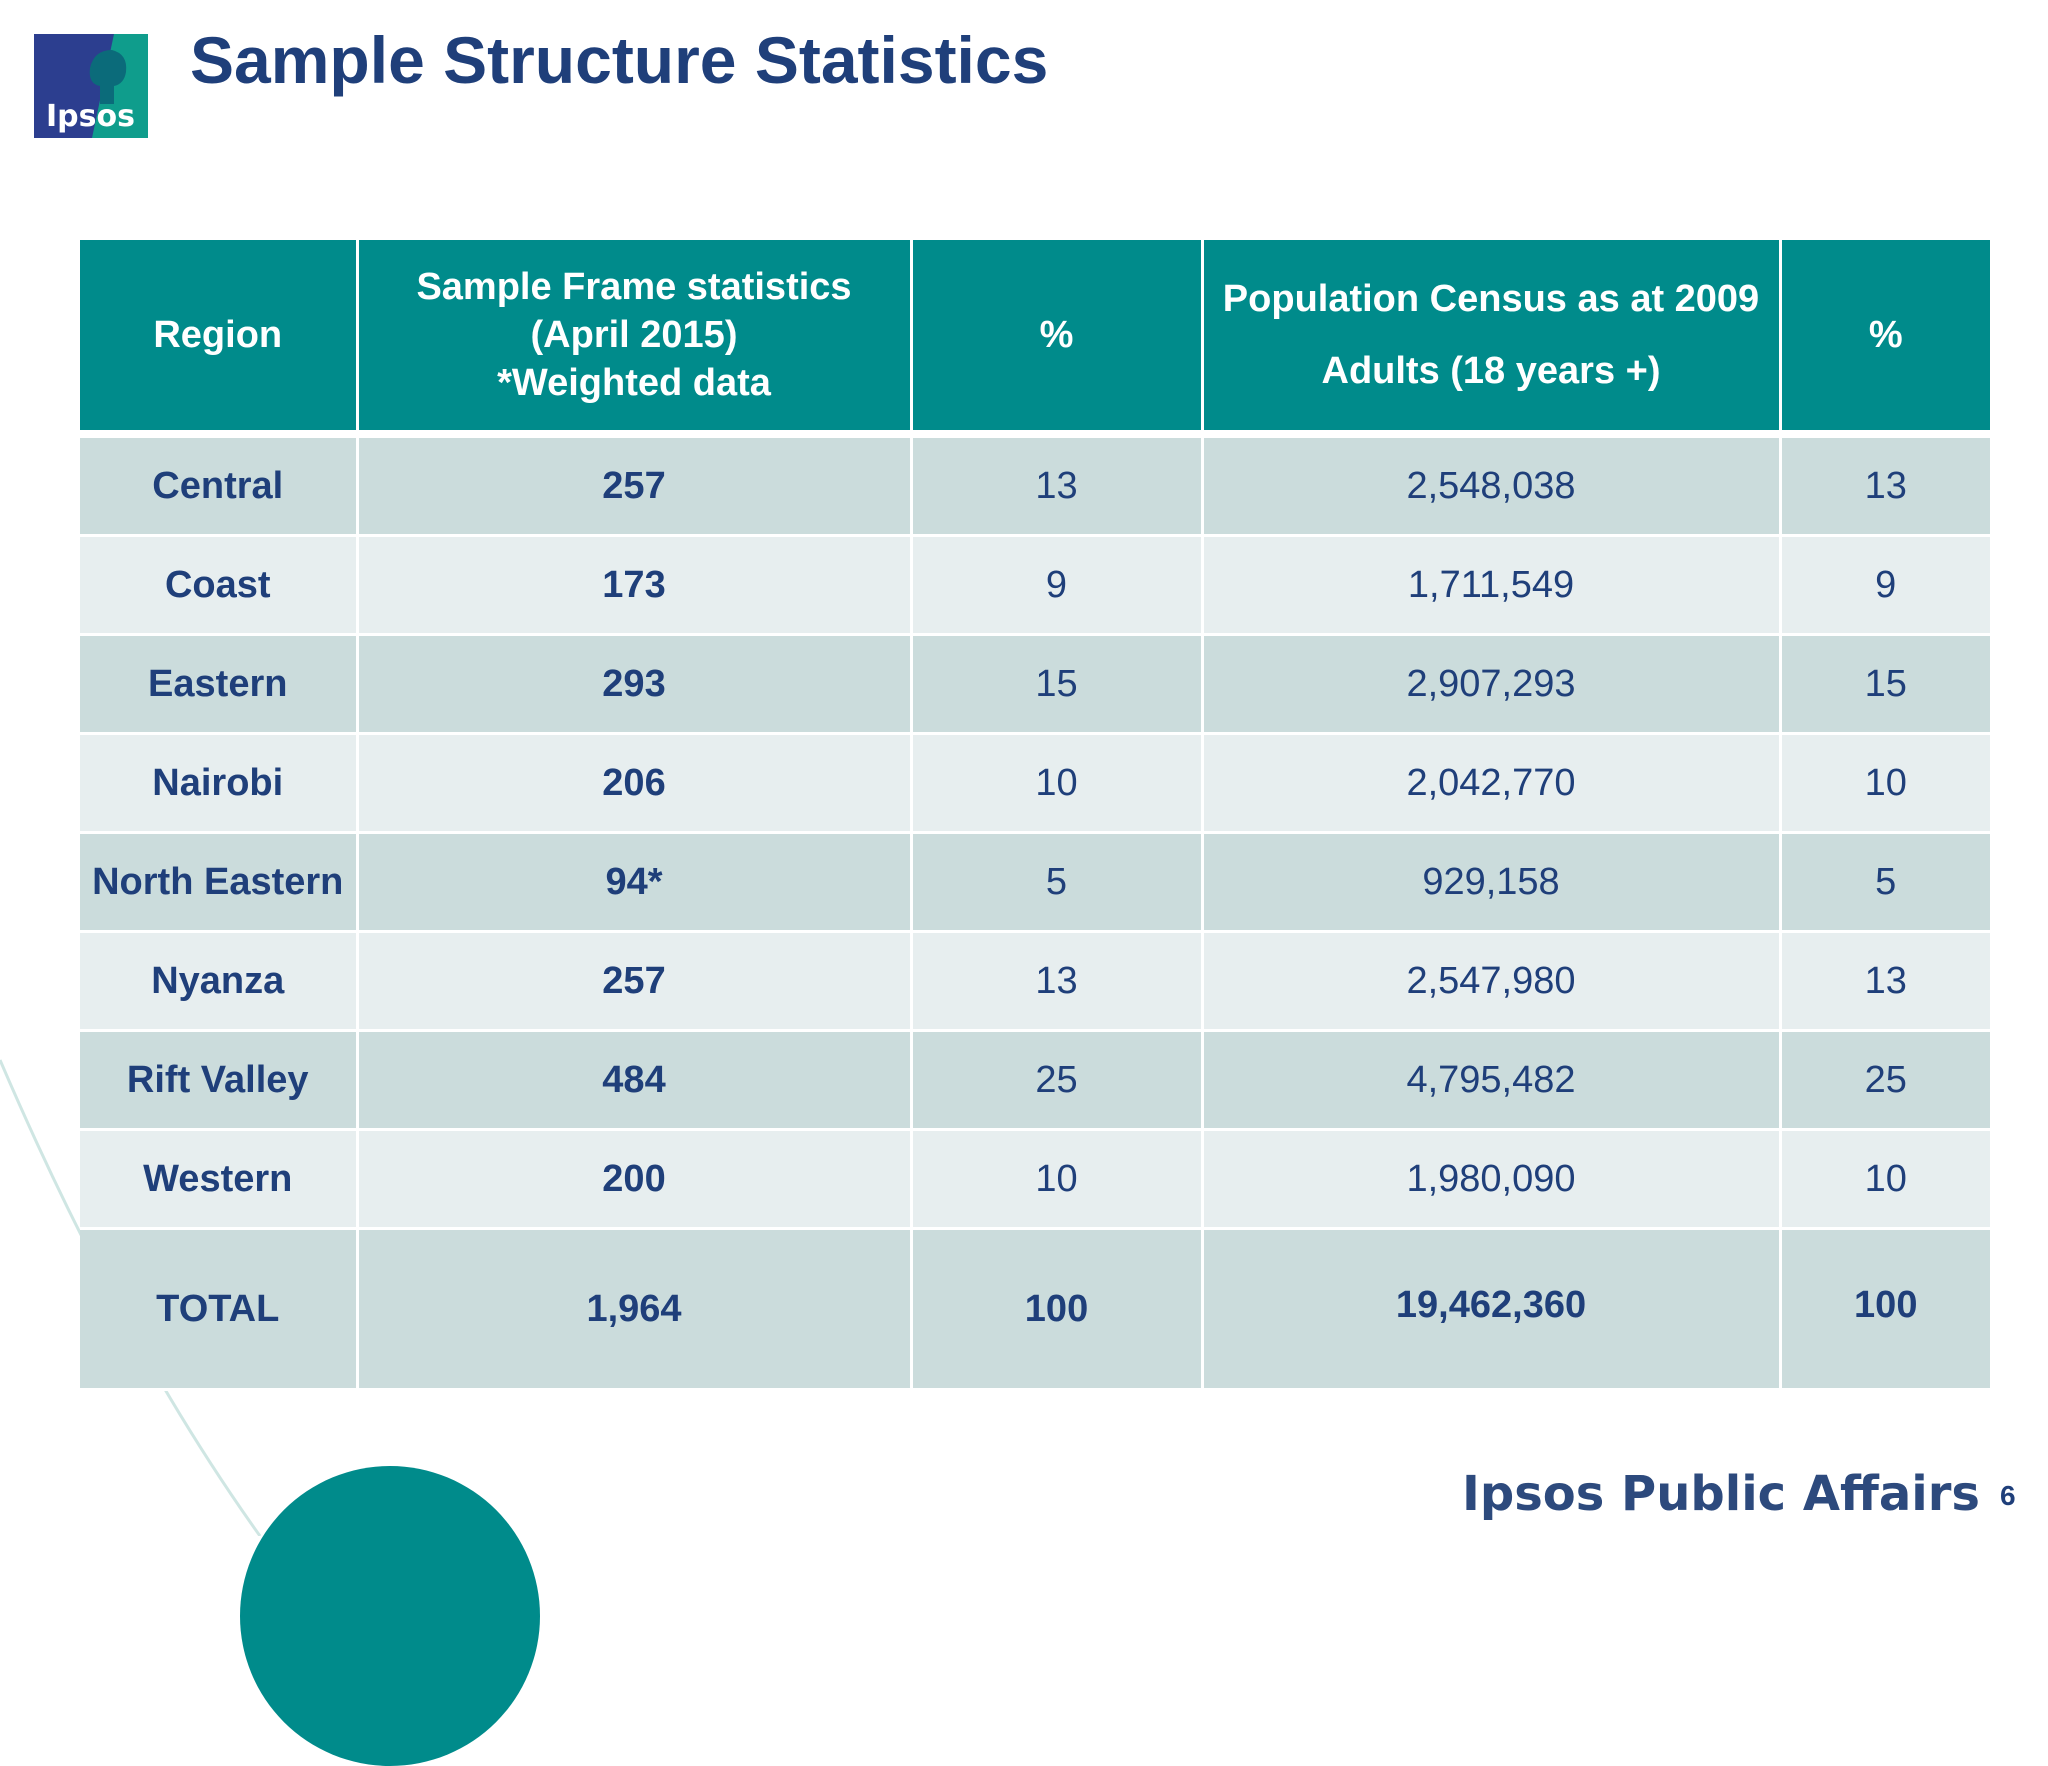 This screenshot has width=2048, height=1766. I want to click on census-percent-cell: 25, so click(1885, 1080).